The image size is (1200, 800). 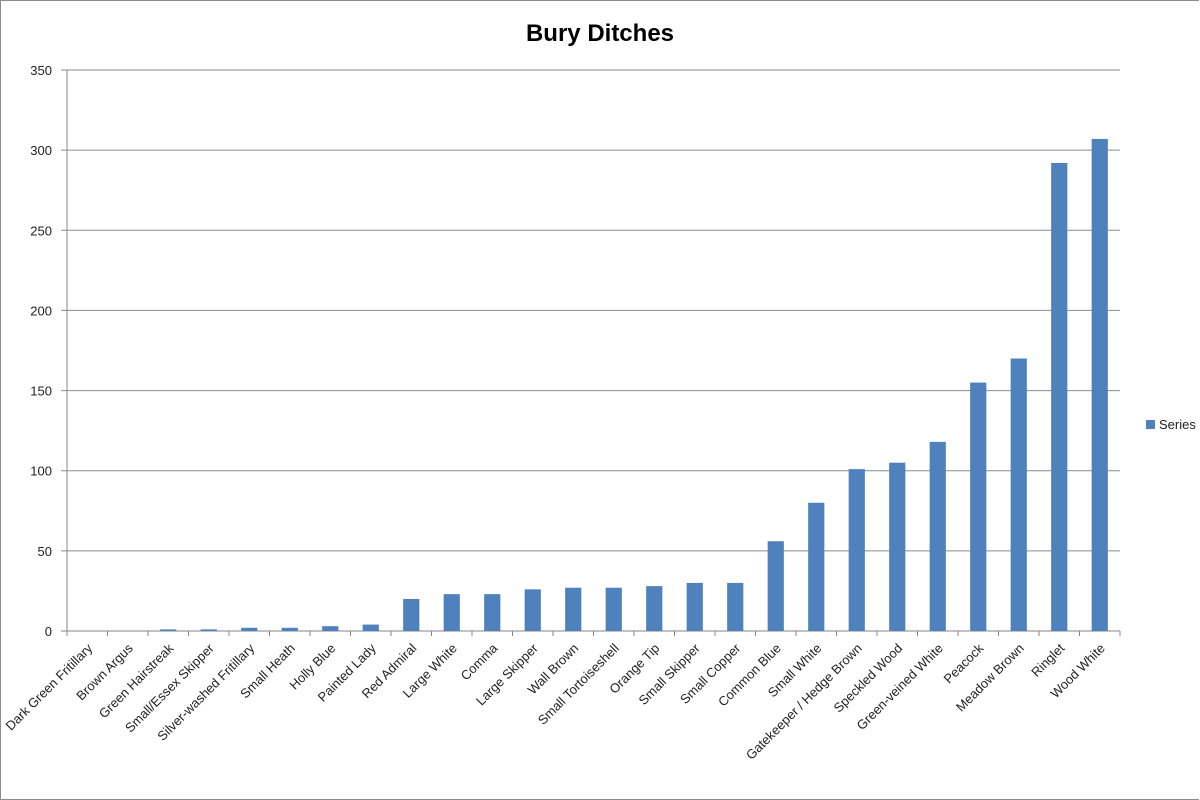 What do you see at coordinates (41, 351) in the screenshot?
I see `y-axis: 0 50 100 150 200 250 300 350` at bounding box center [41, 351].